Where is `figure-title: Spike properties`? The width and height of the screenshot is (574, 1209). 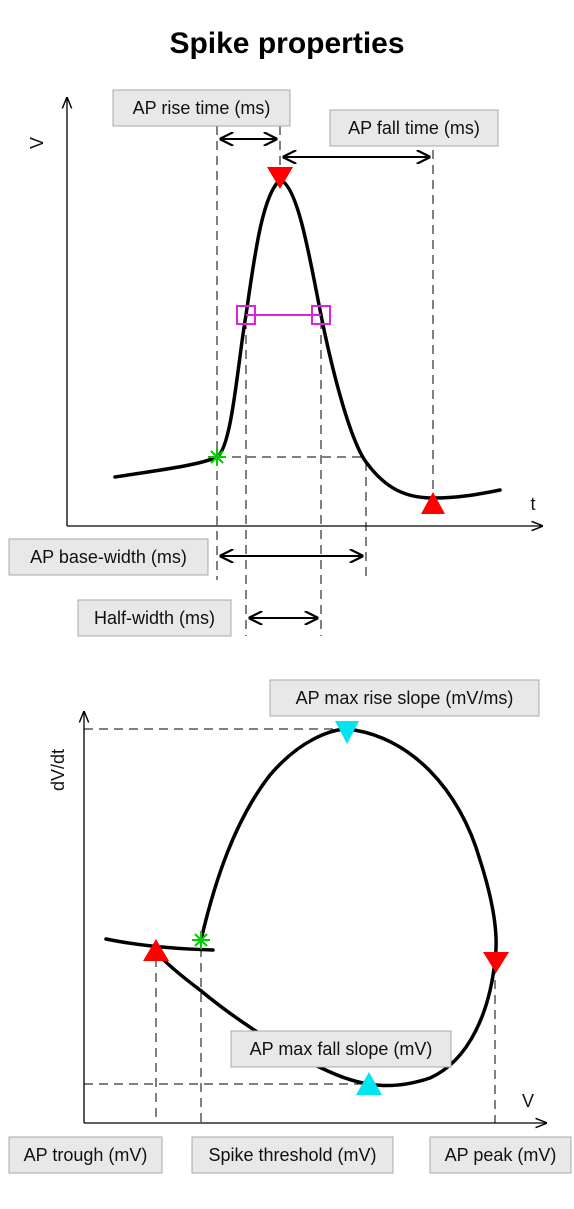 figure-title: Spike properties is located at coordinates (286, 43).